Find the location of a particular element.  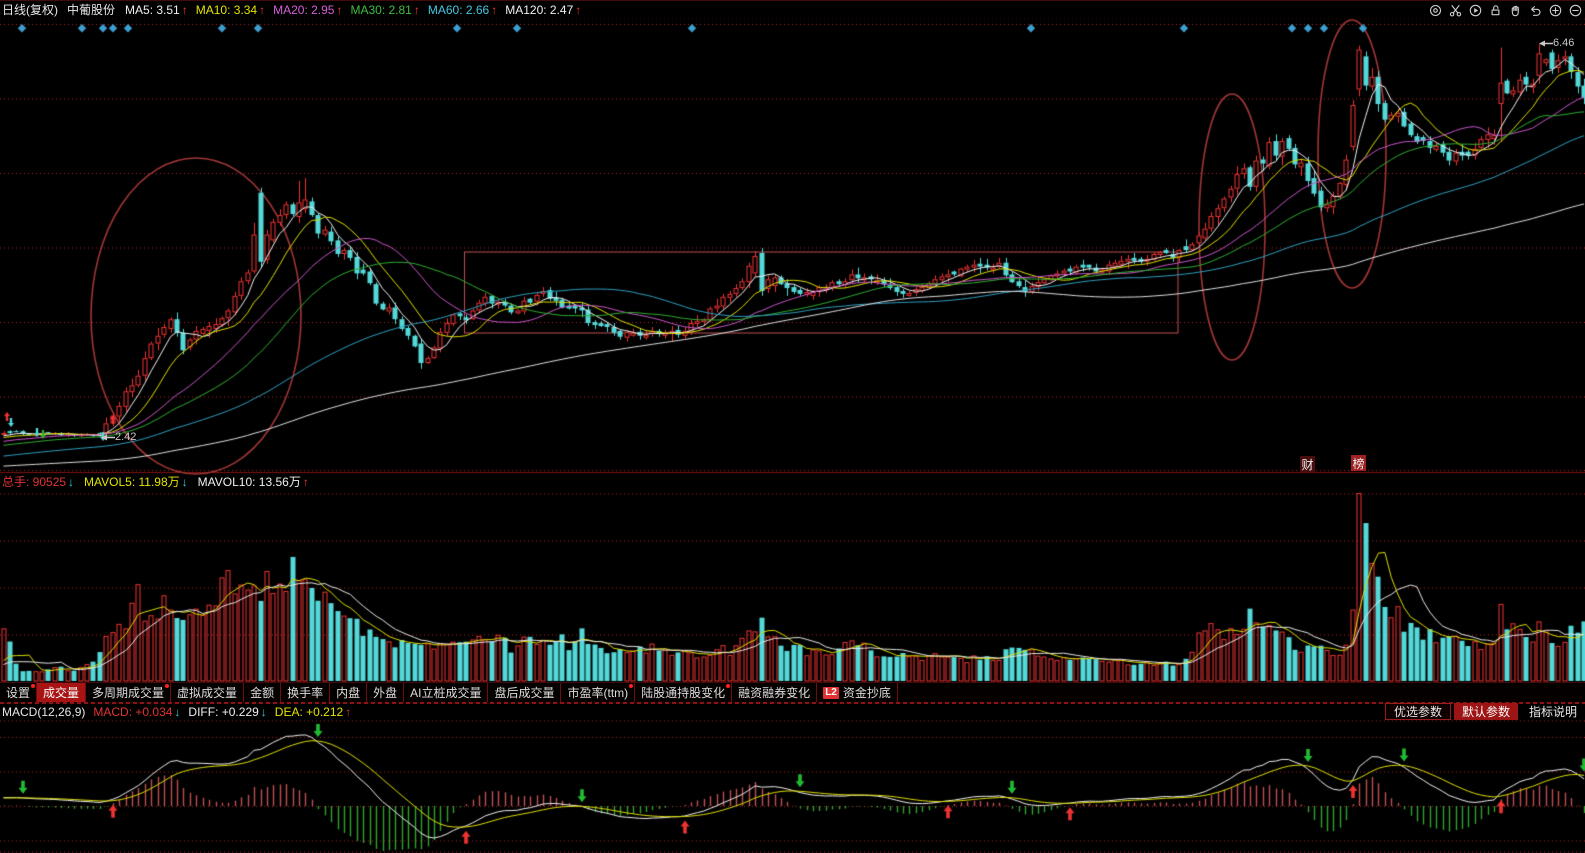

ma-legend-item: MA30: 2.81 ↑ is located at coordinates (384, 10).